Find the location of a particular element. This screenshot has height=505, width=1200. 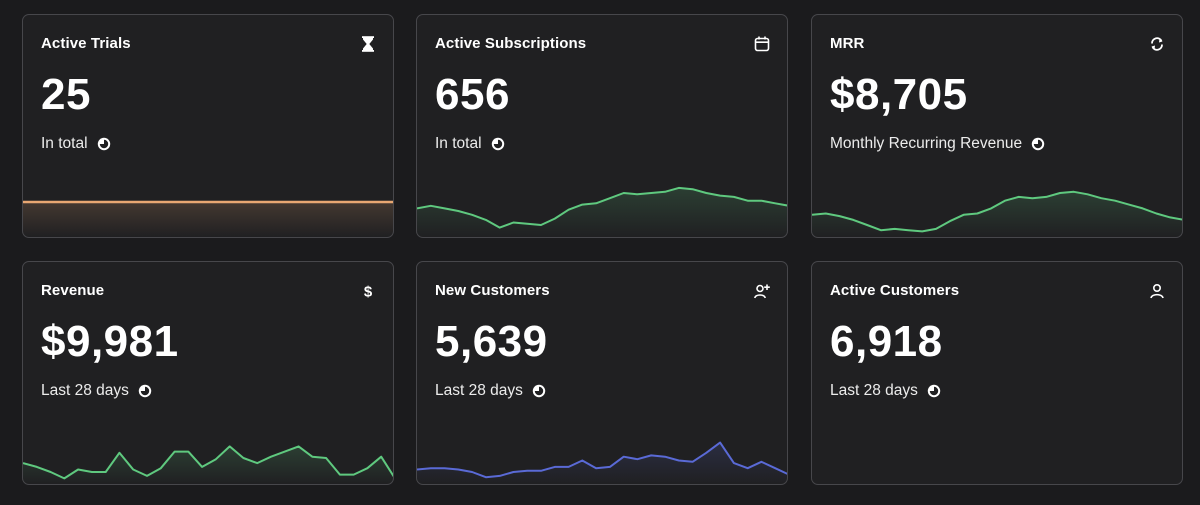

dollar-icon: $ is located at coordinates (368, 291).